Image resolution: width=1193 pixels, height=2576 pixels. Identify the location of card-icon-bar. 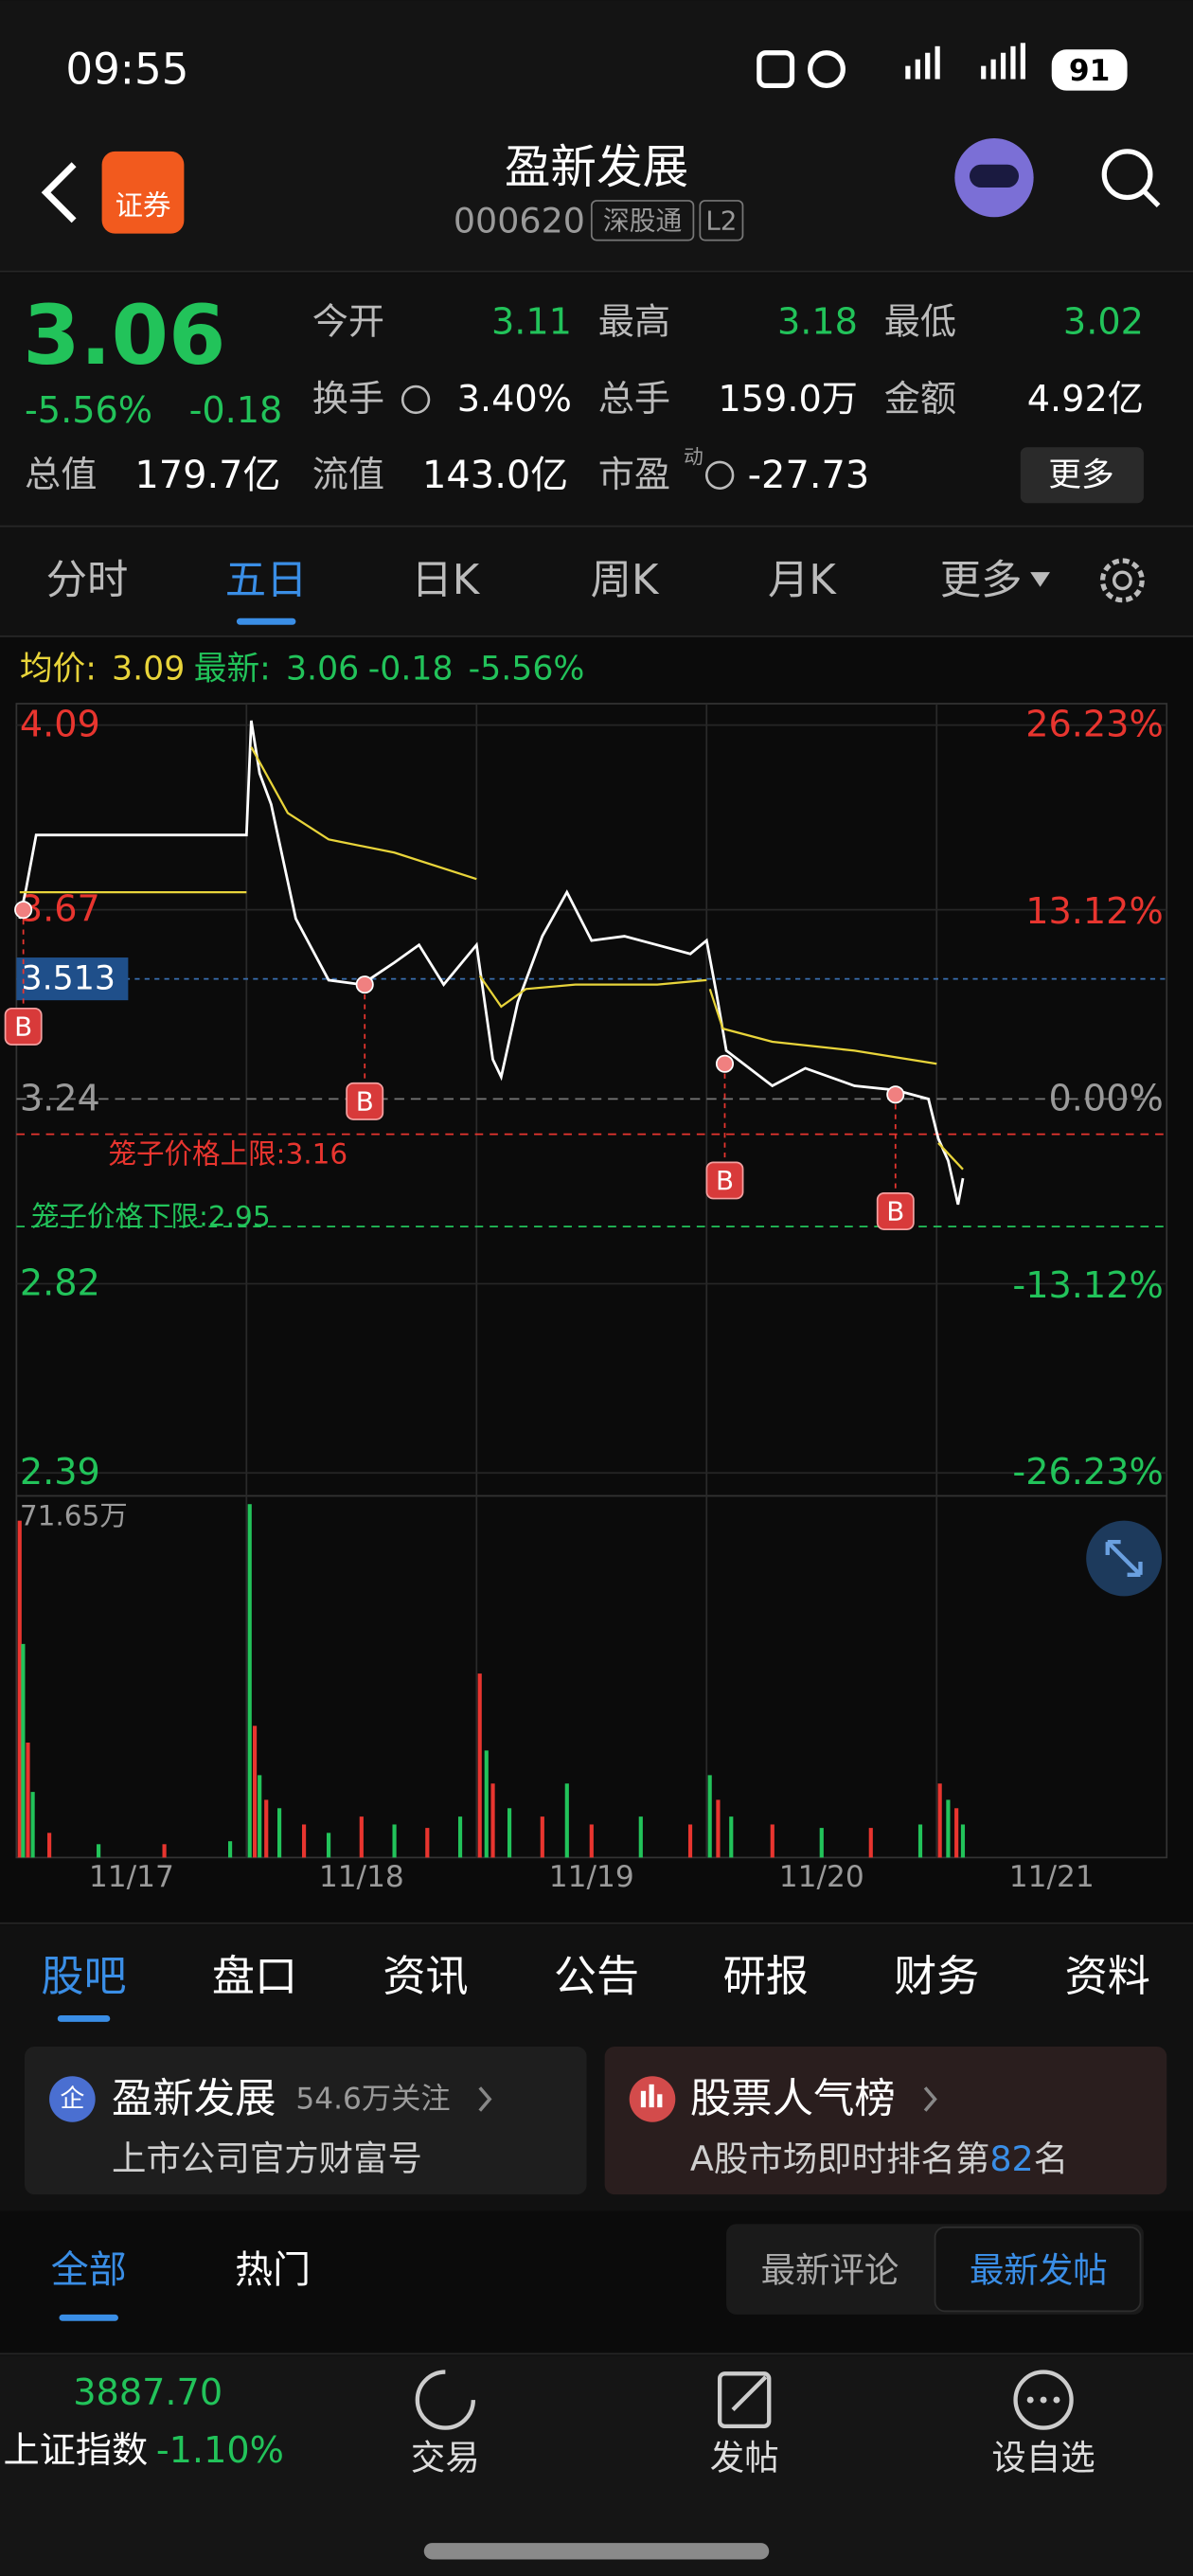
(651, 2096).